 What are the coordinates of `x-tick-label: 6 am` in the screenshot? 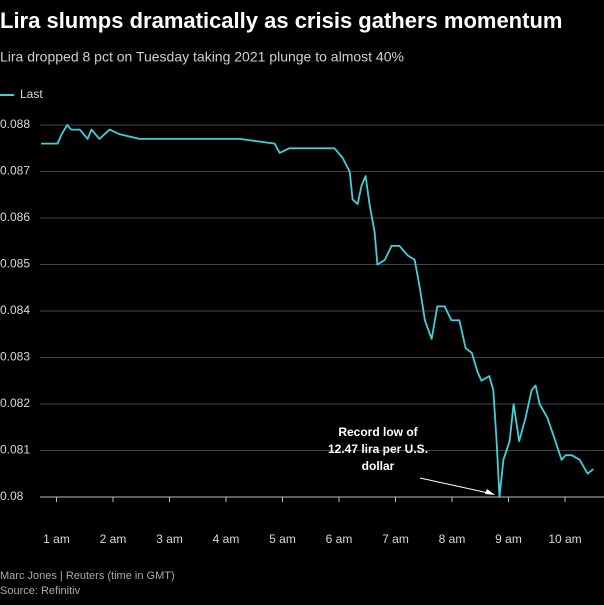 It's located at (339, 539).